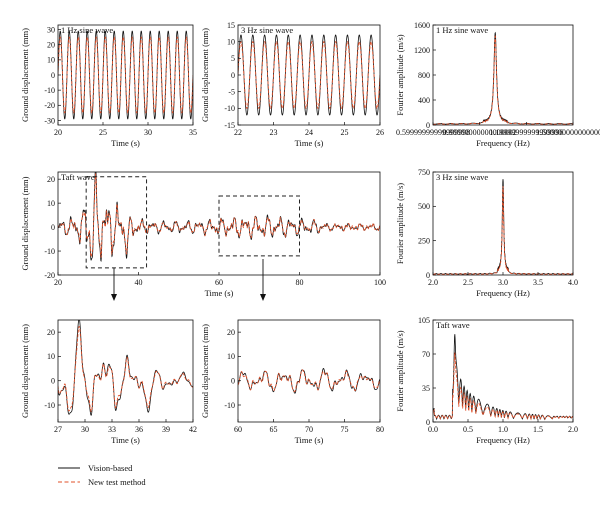 The height and width of the screenshot is (506, 600). What do you see at coordinates (426, 388) in the screenshot?
I see `y-tick-label: 35` at bounding box center [426, 388].